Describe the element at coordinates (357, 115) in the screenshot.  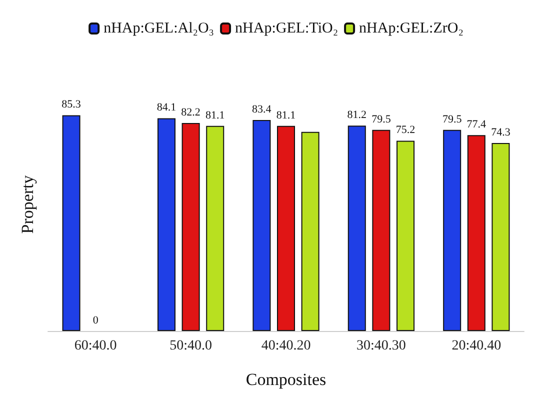
I see `data-label: 81.2` at that location.